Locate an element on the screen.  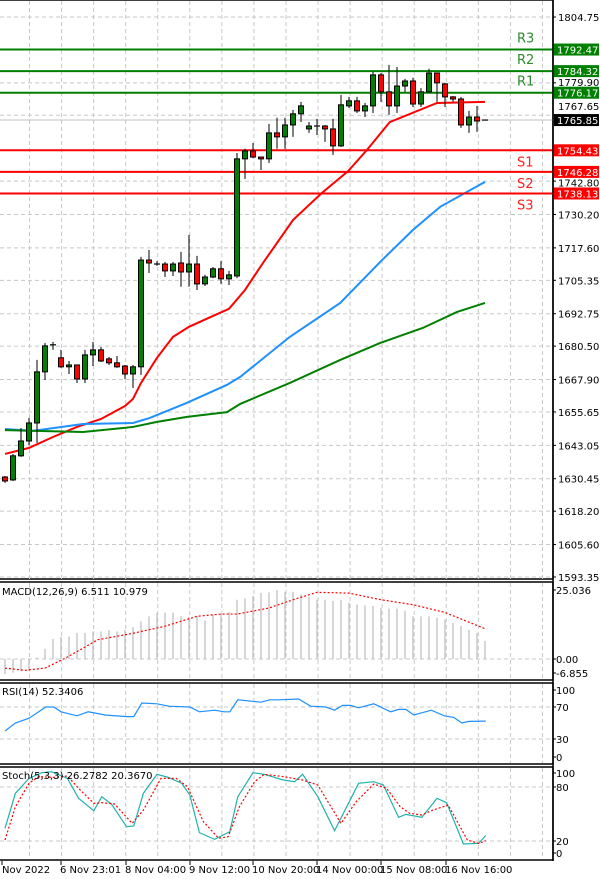
current-price-box is located at coordinates (576, 120).